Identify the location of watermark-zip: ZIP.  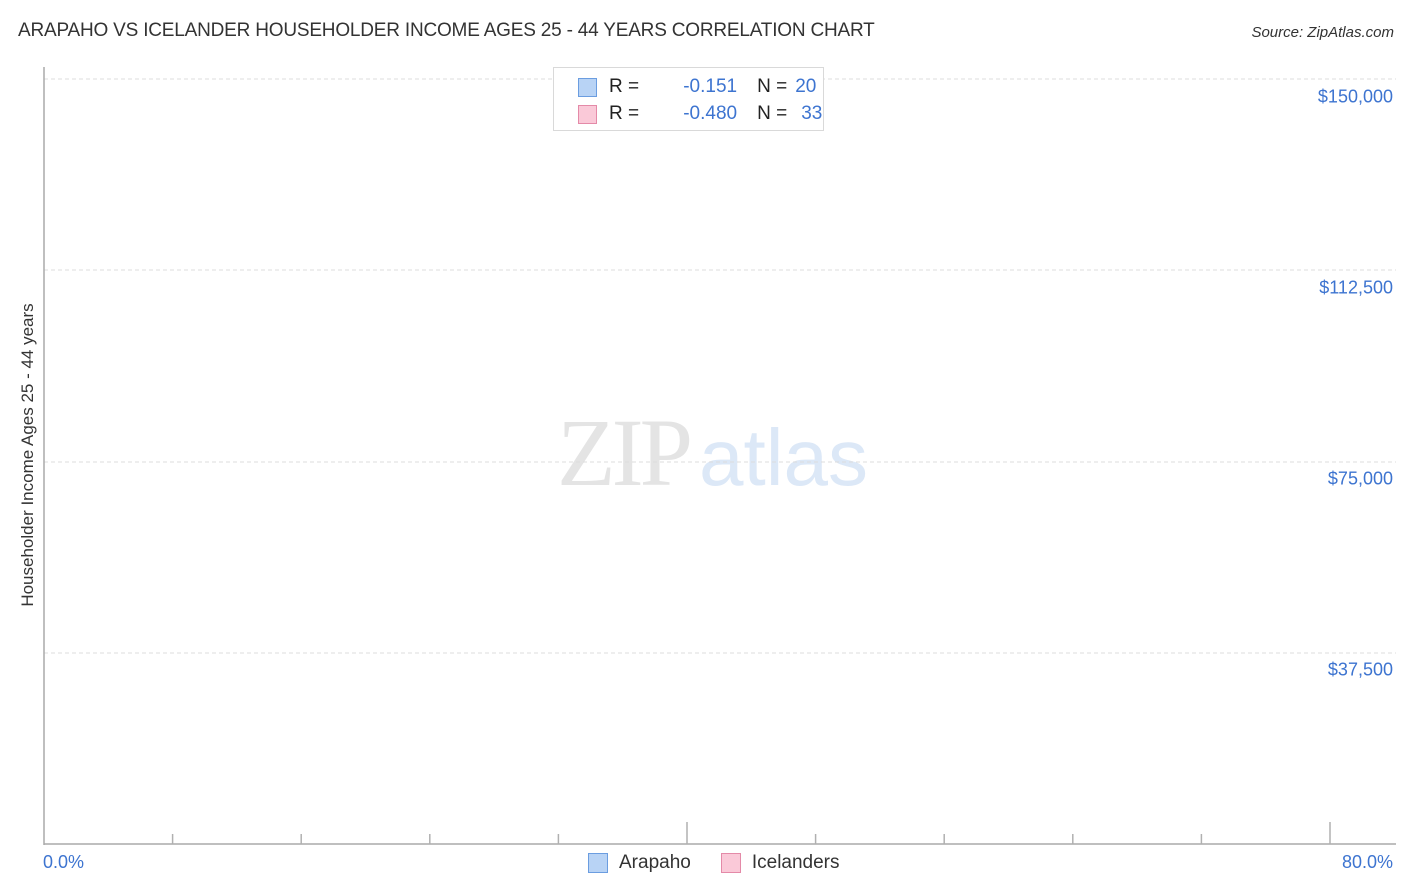
(625, 452).